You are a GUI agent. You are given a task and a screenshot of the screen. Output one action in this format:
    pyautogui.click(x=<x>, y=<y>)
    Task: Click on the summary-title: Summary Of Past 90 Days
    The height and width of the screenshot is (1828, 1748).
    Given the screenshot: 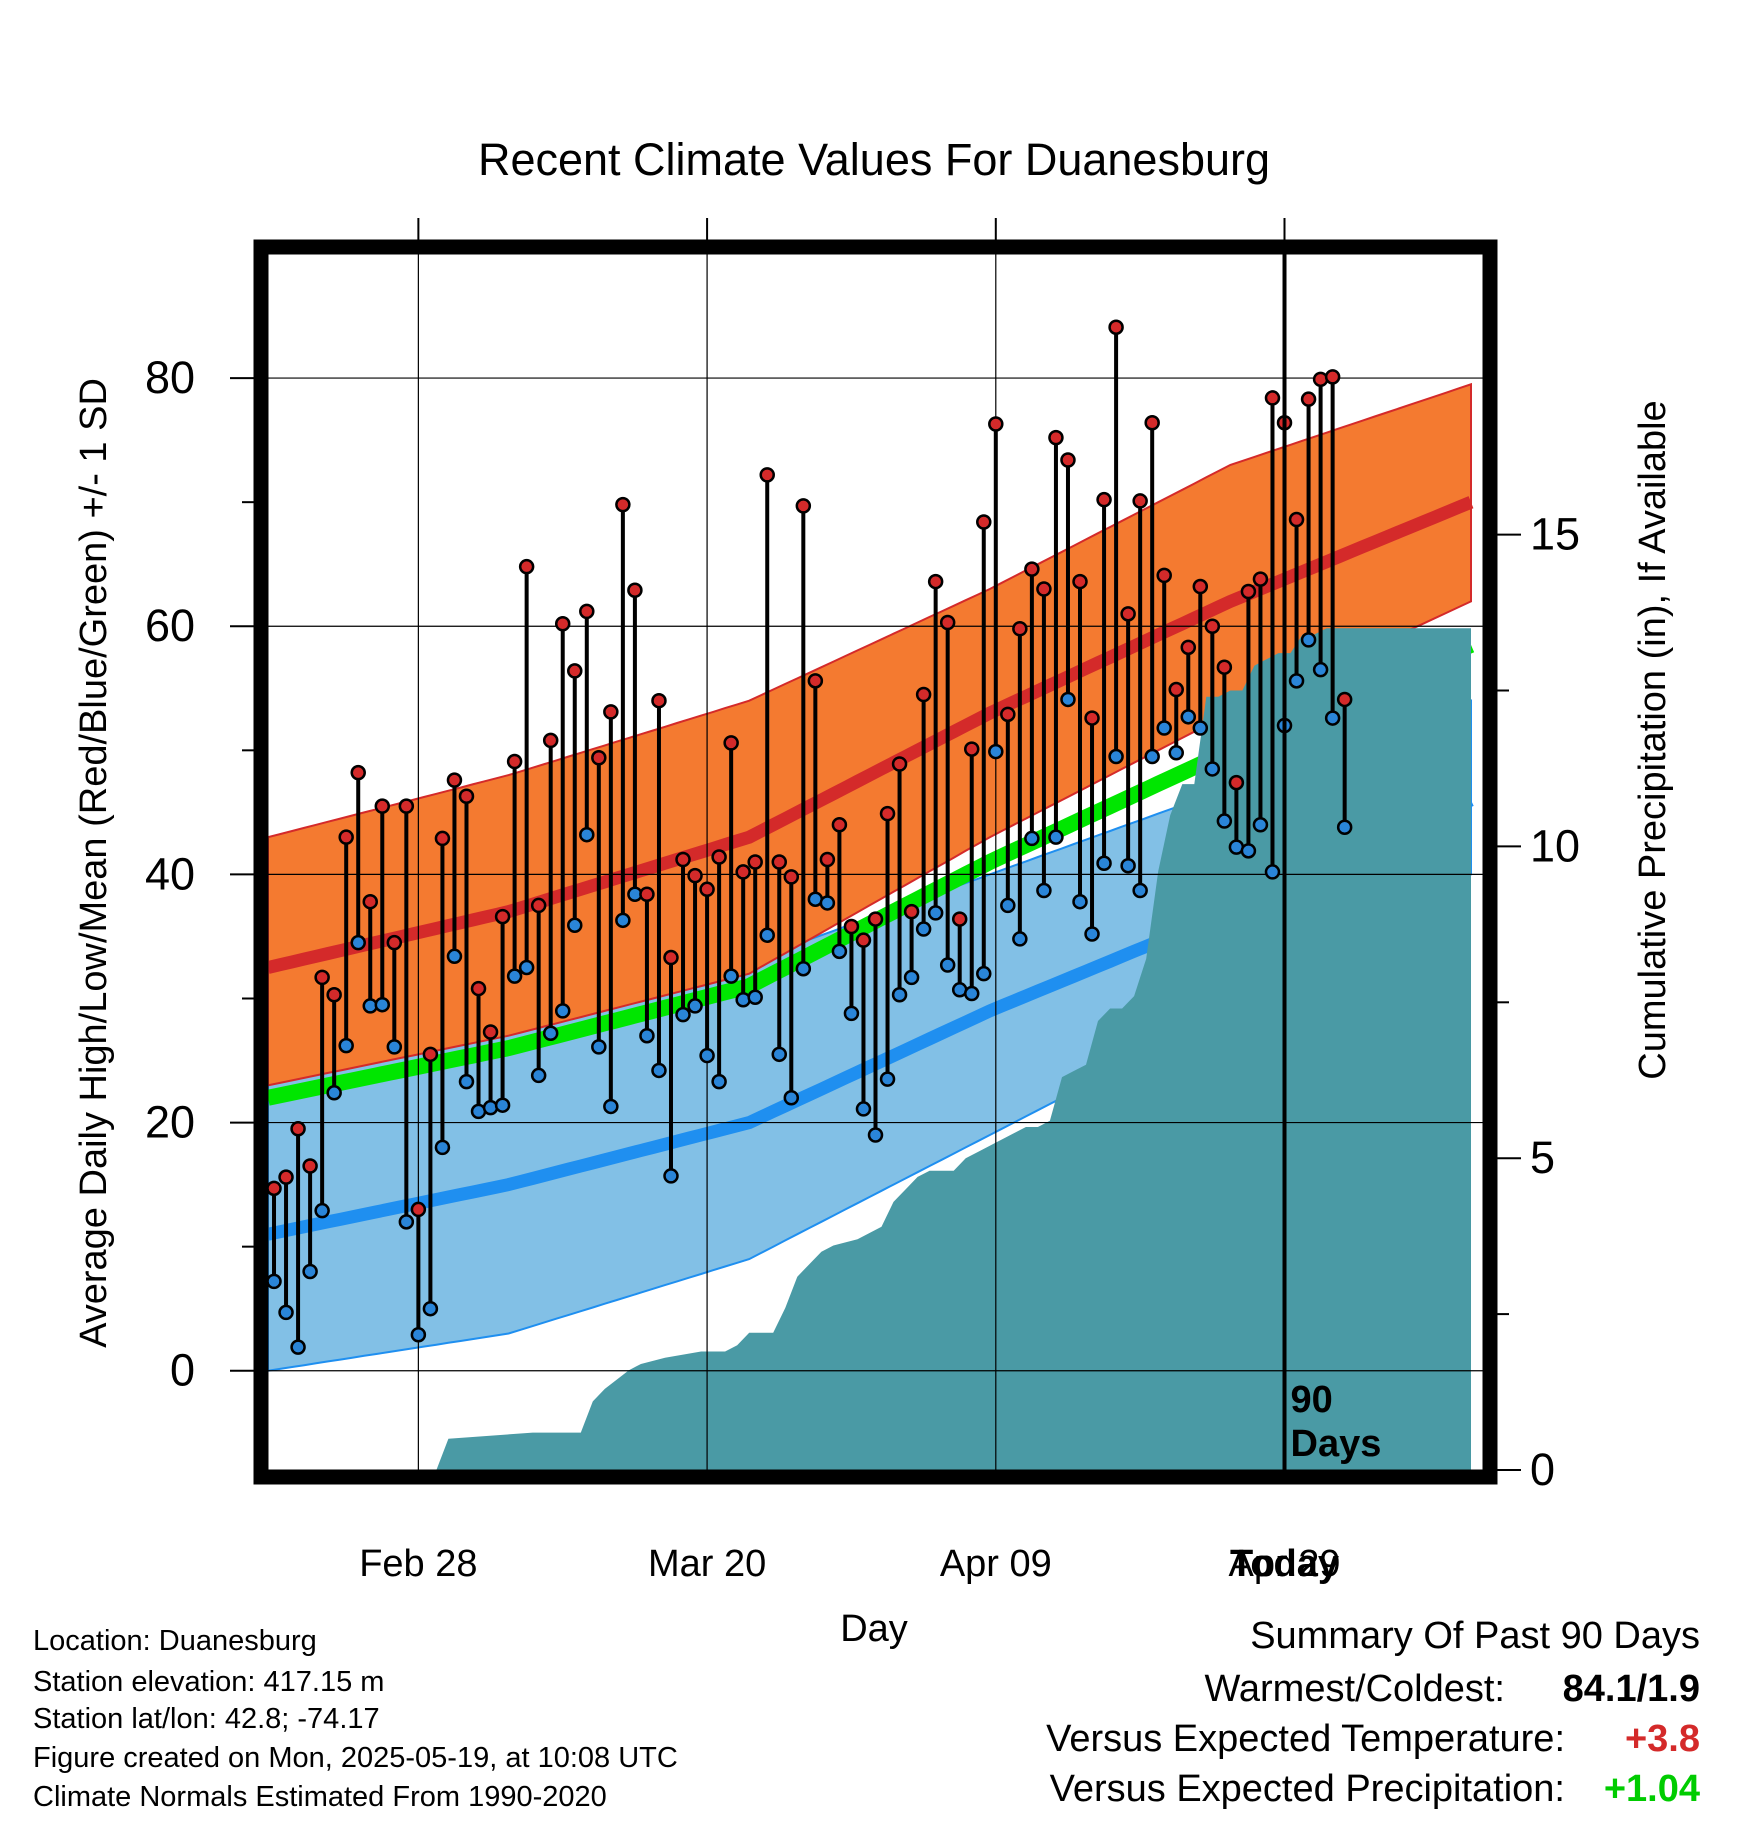 What is the action you would take?
    pyautogui.click(x=1475, y=1636)
    